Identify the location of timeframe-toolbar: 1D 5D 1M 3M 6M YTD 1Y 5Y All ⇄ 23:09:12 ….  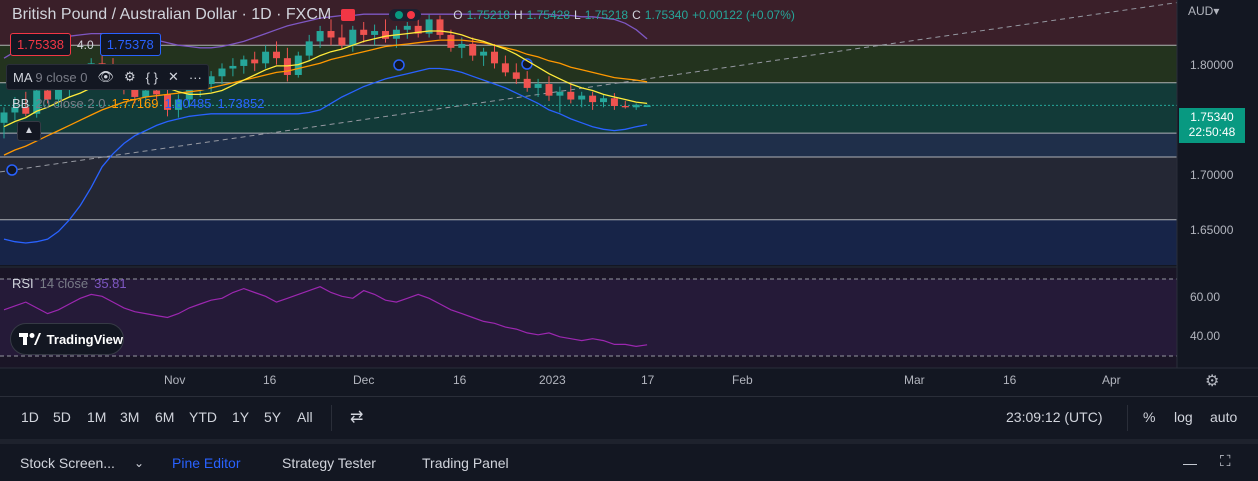
(629, 417).